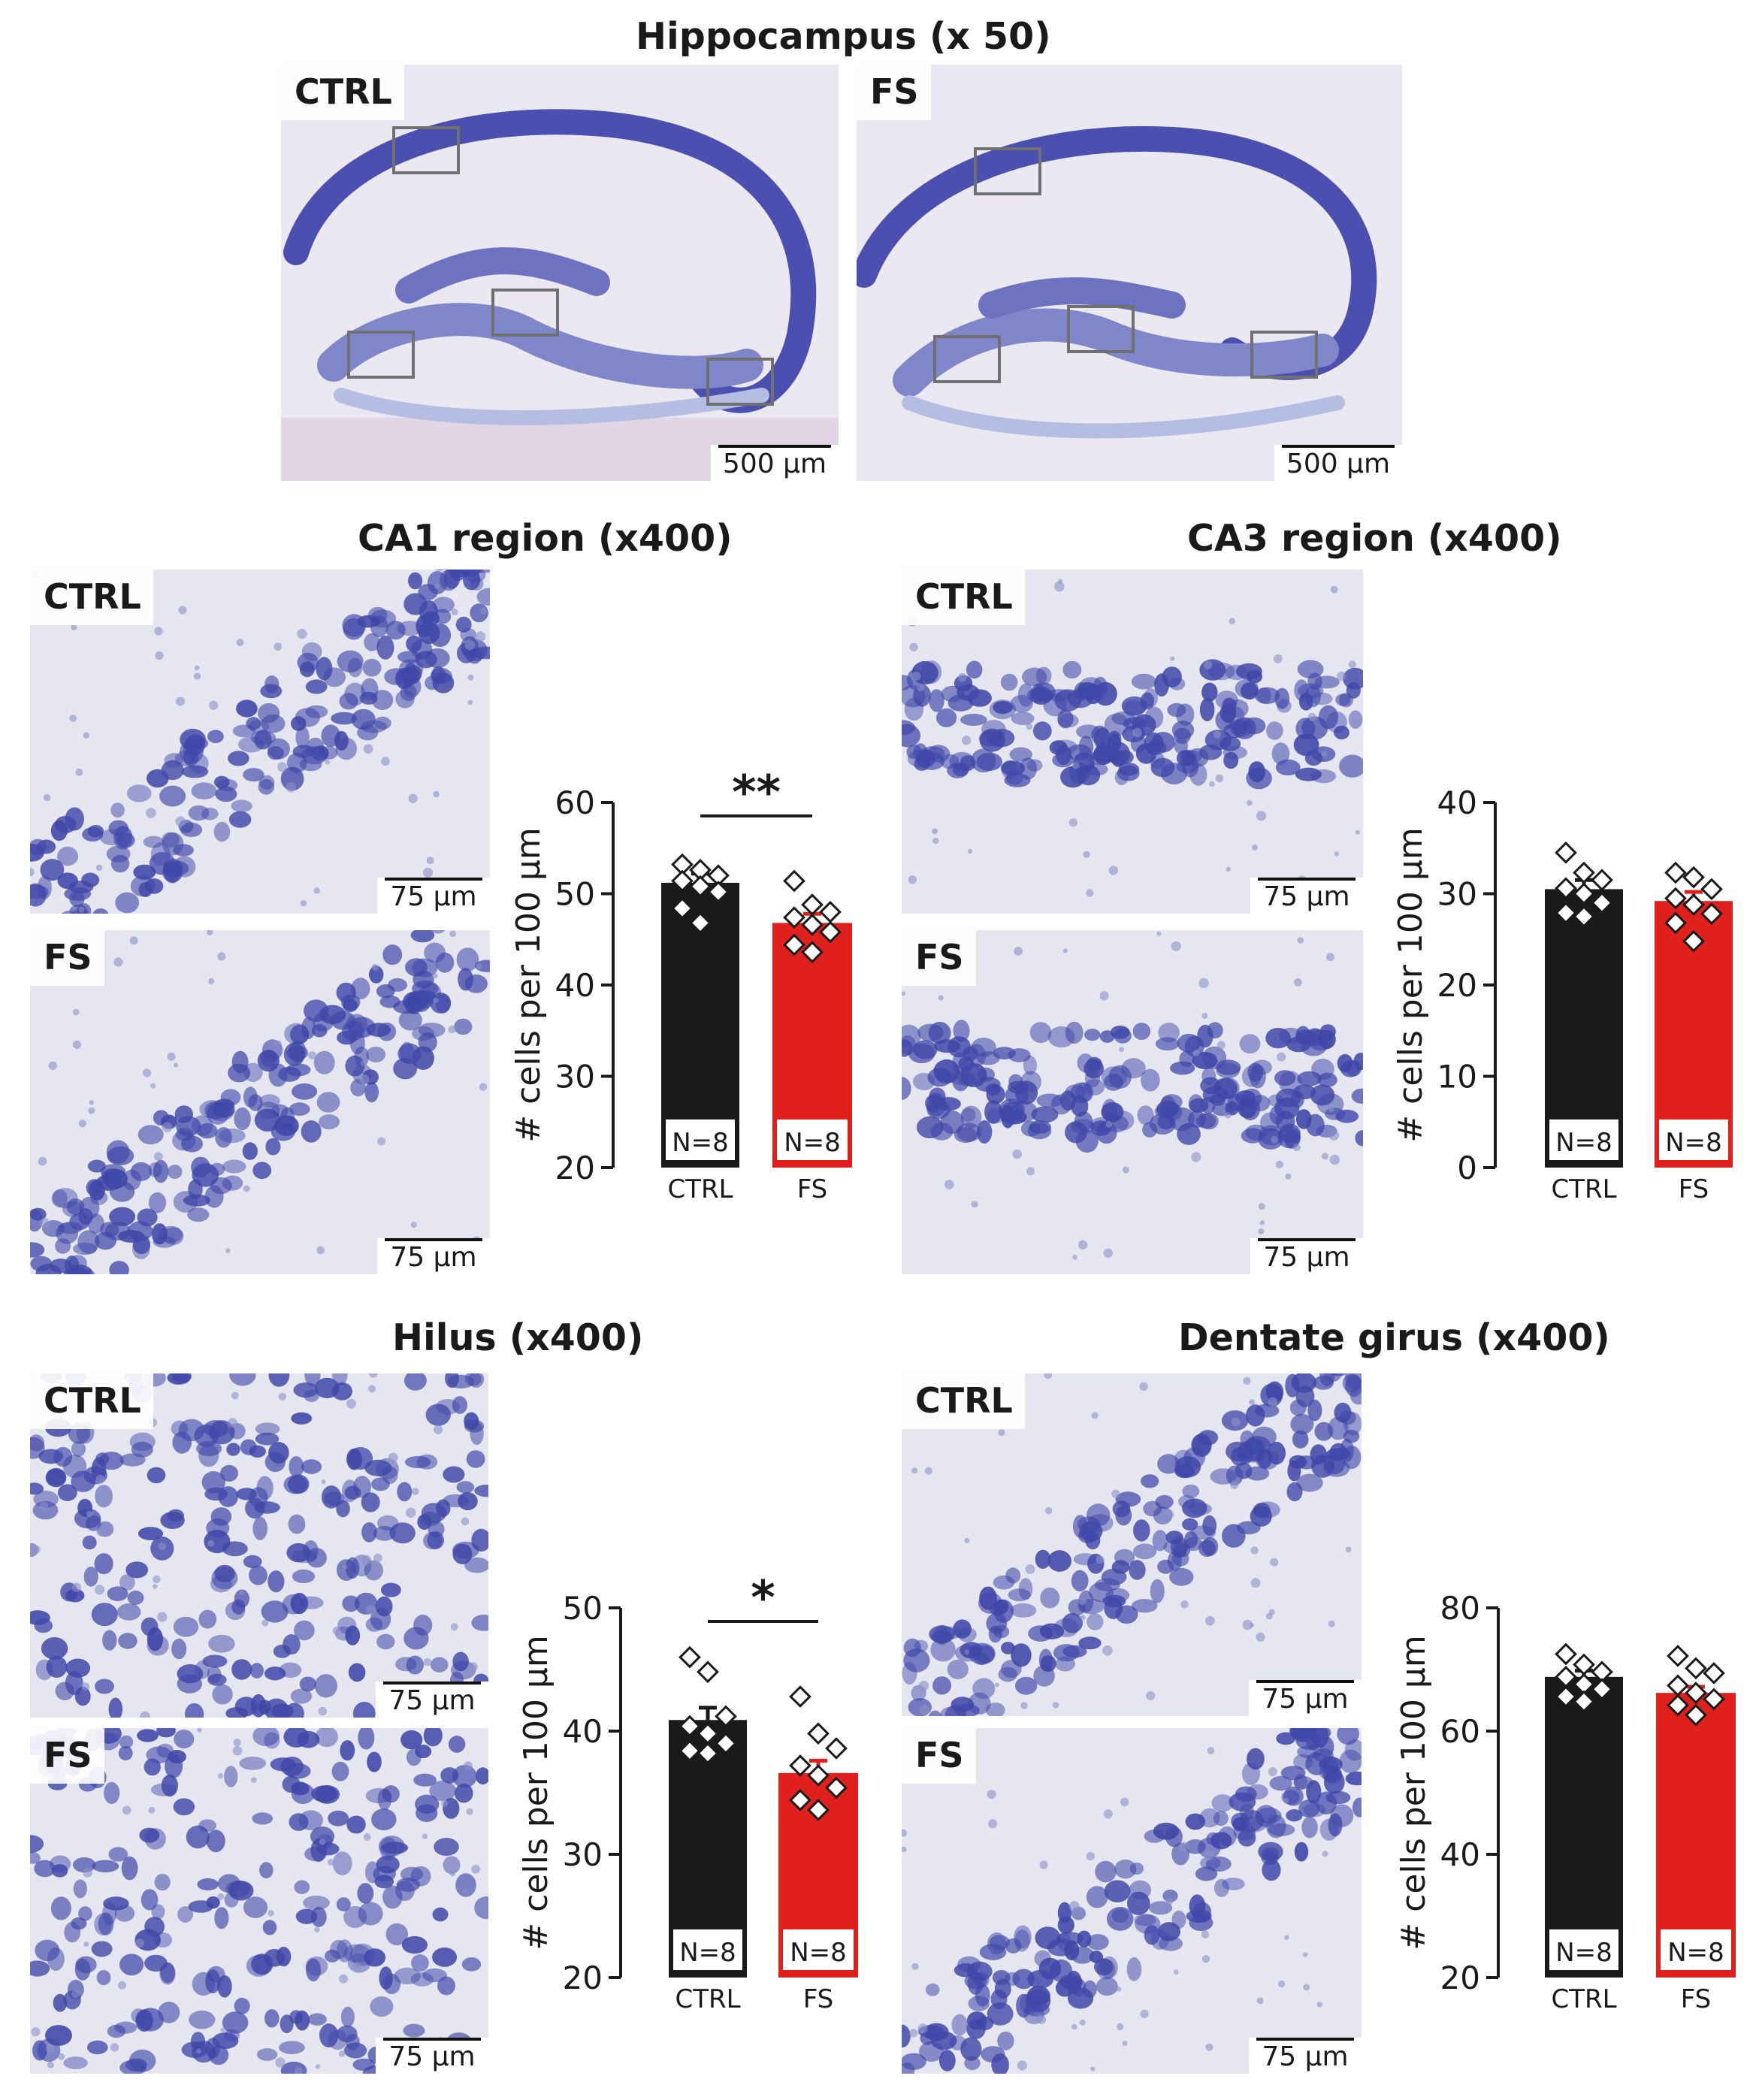  I want to click on dentate-region-title: Dentate girus (x400), so click(1394, 1337).